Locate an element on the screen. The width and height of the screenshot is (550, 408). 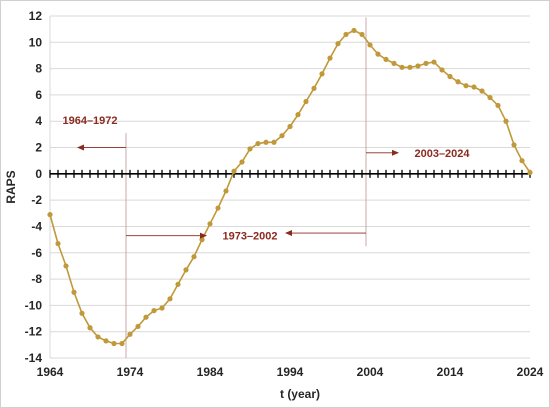
y-tick-label: -4 is located at coordinates (36, 226).